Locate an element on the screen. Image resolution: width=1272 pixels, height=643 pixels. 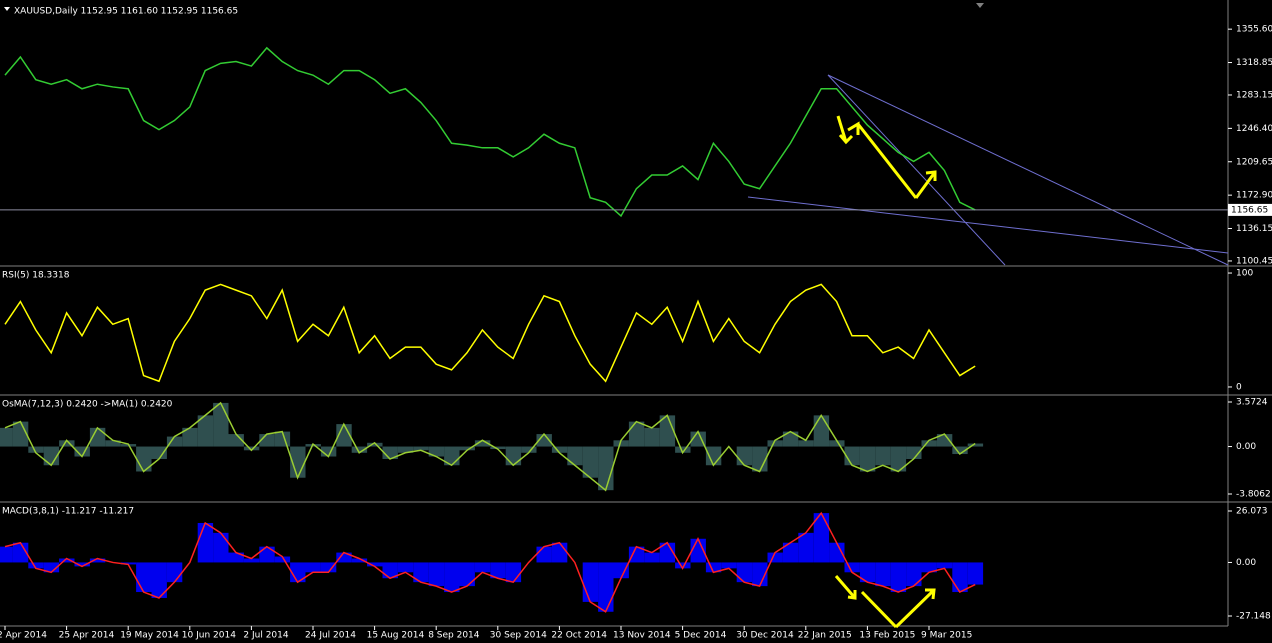
y-tick-label: 26.073 is located at coordinates (1252, 512).